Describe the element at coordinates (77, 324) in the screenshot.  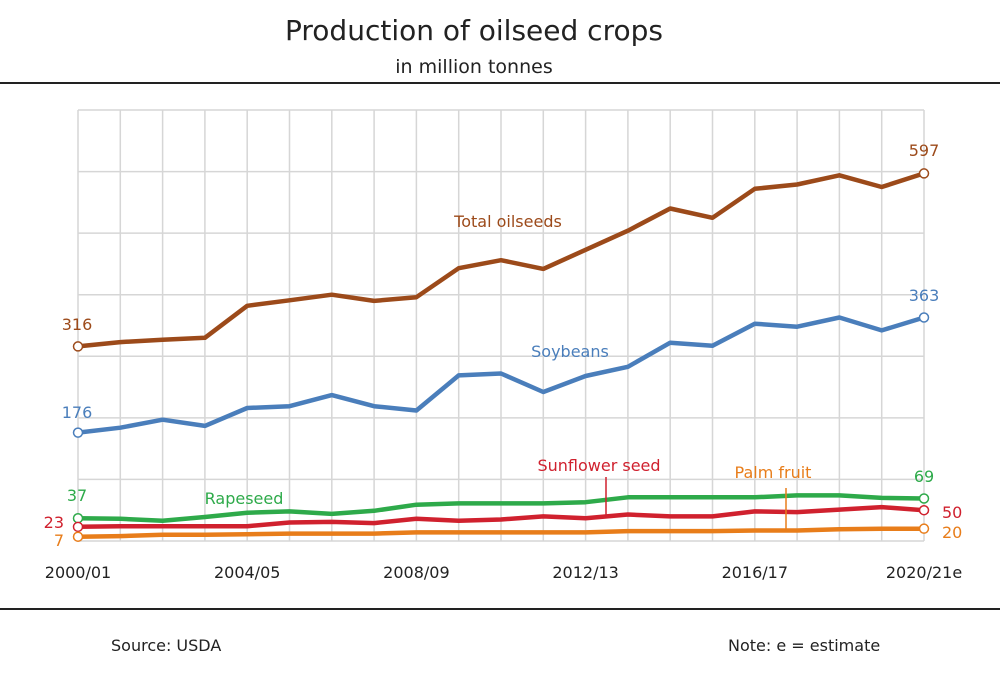
I see `start-value-label: 316` at that location.